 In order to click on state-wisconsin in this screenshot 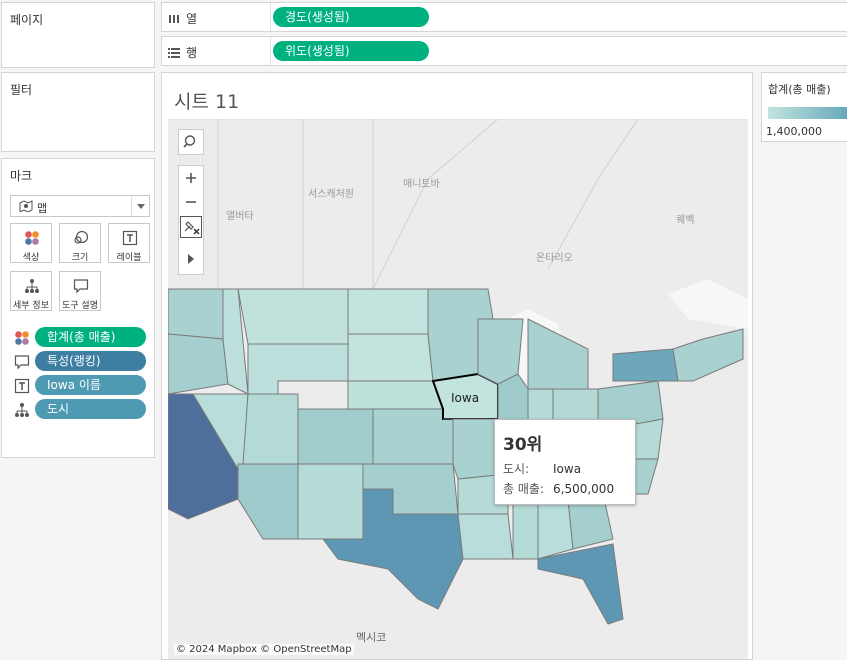, I will do `click(500, 351)`.